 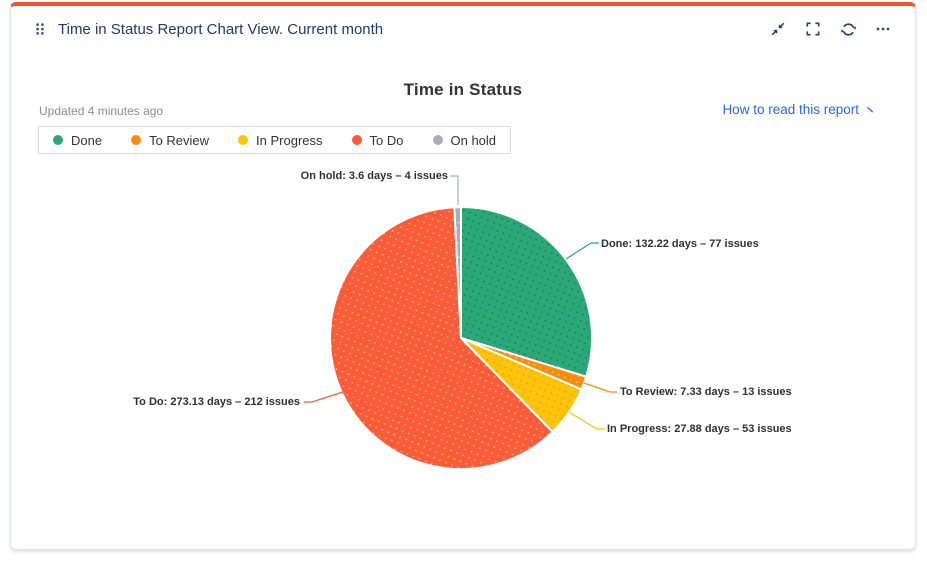 I want to click on refresh-icon, so click(x=848, y=29).